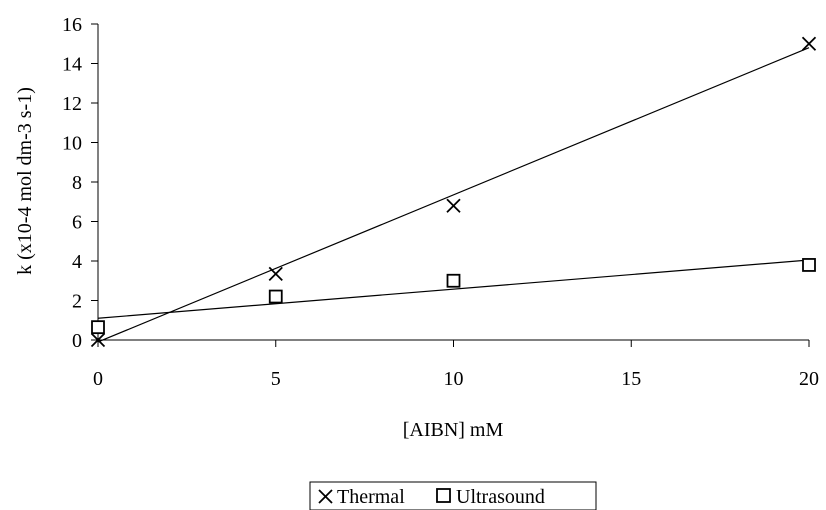  Describe the element at coordinates (276, 379) in the screenshot. I see `x-tick-label: 5` at that location.